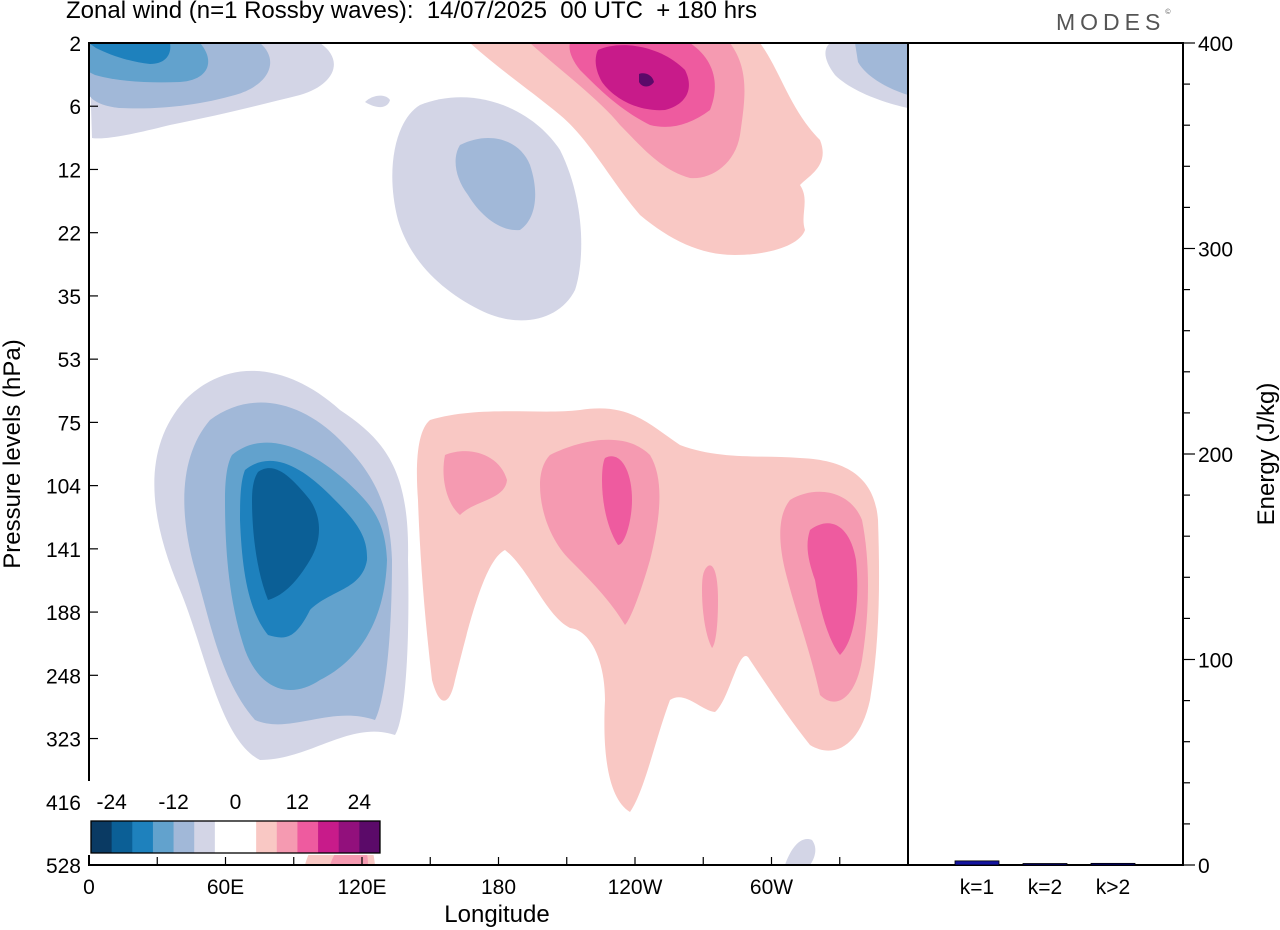 The width and height of the screenshot is (1280, 930). What do you see at coordinates (977, 863) in the screenshot?
I see `energy-bar-k=1` at bounding box center [977, 863].